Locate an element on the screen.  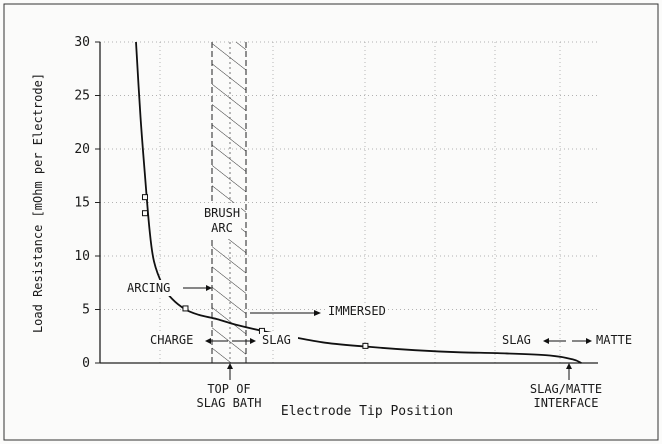
slag-left-label: SLAG is located at coordinates (276, 340).